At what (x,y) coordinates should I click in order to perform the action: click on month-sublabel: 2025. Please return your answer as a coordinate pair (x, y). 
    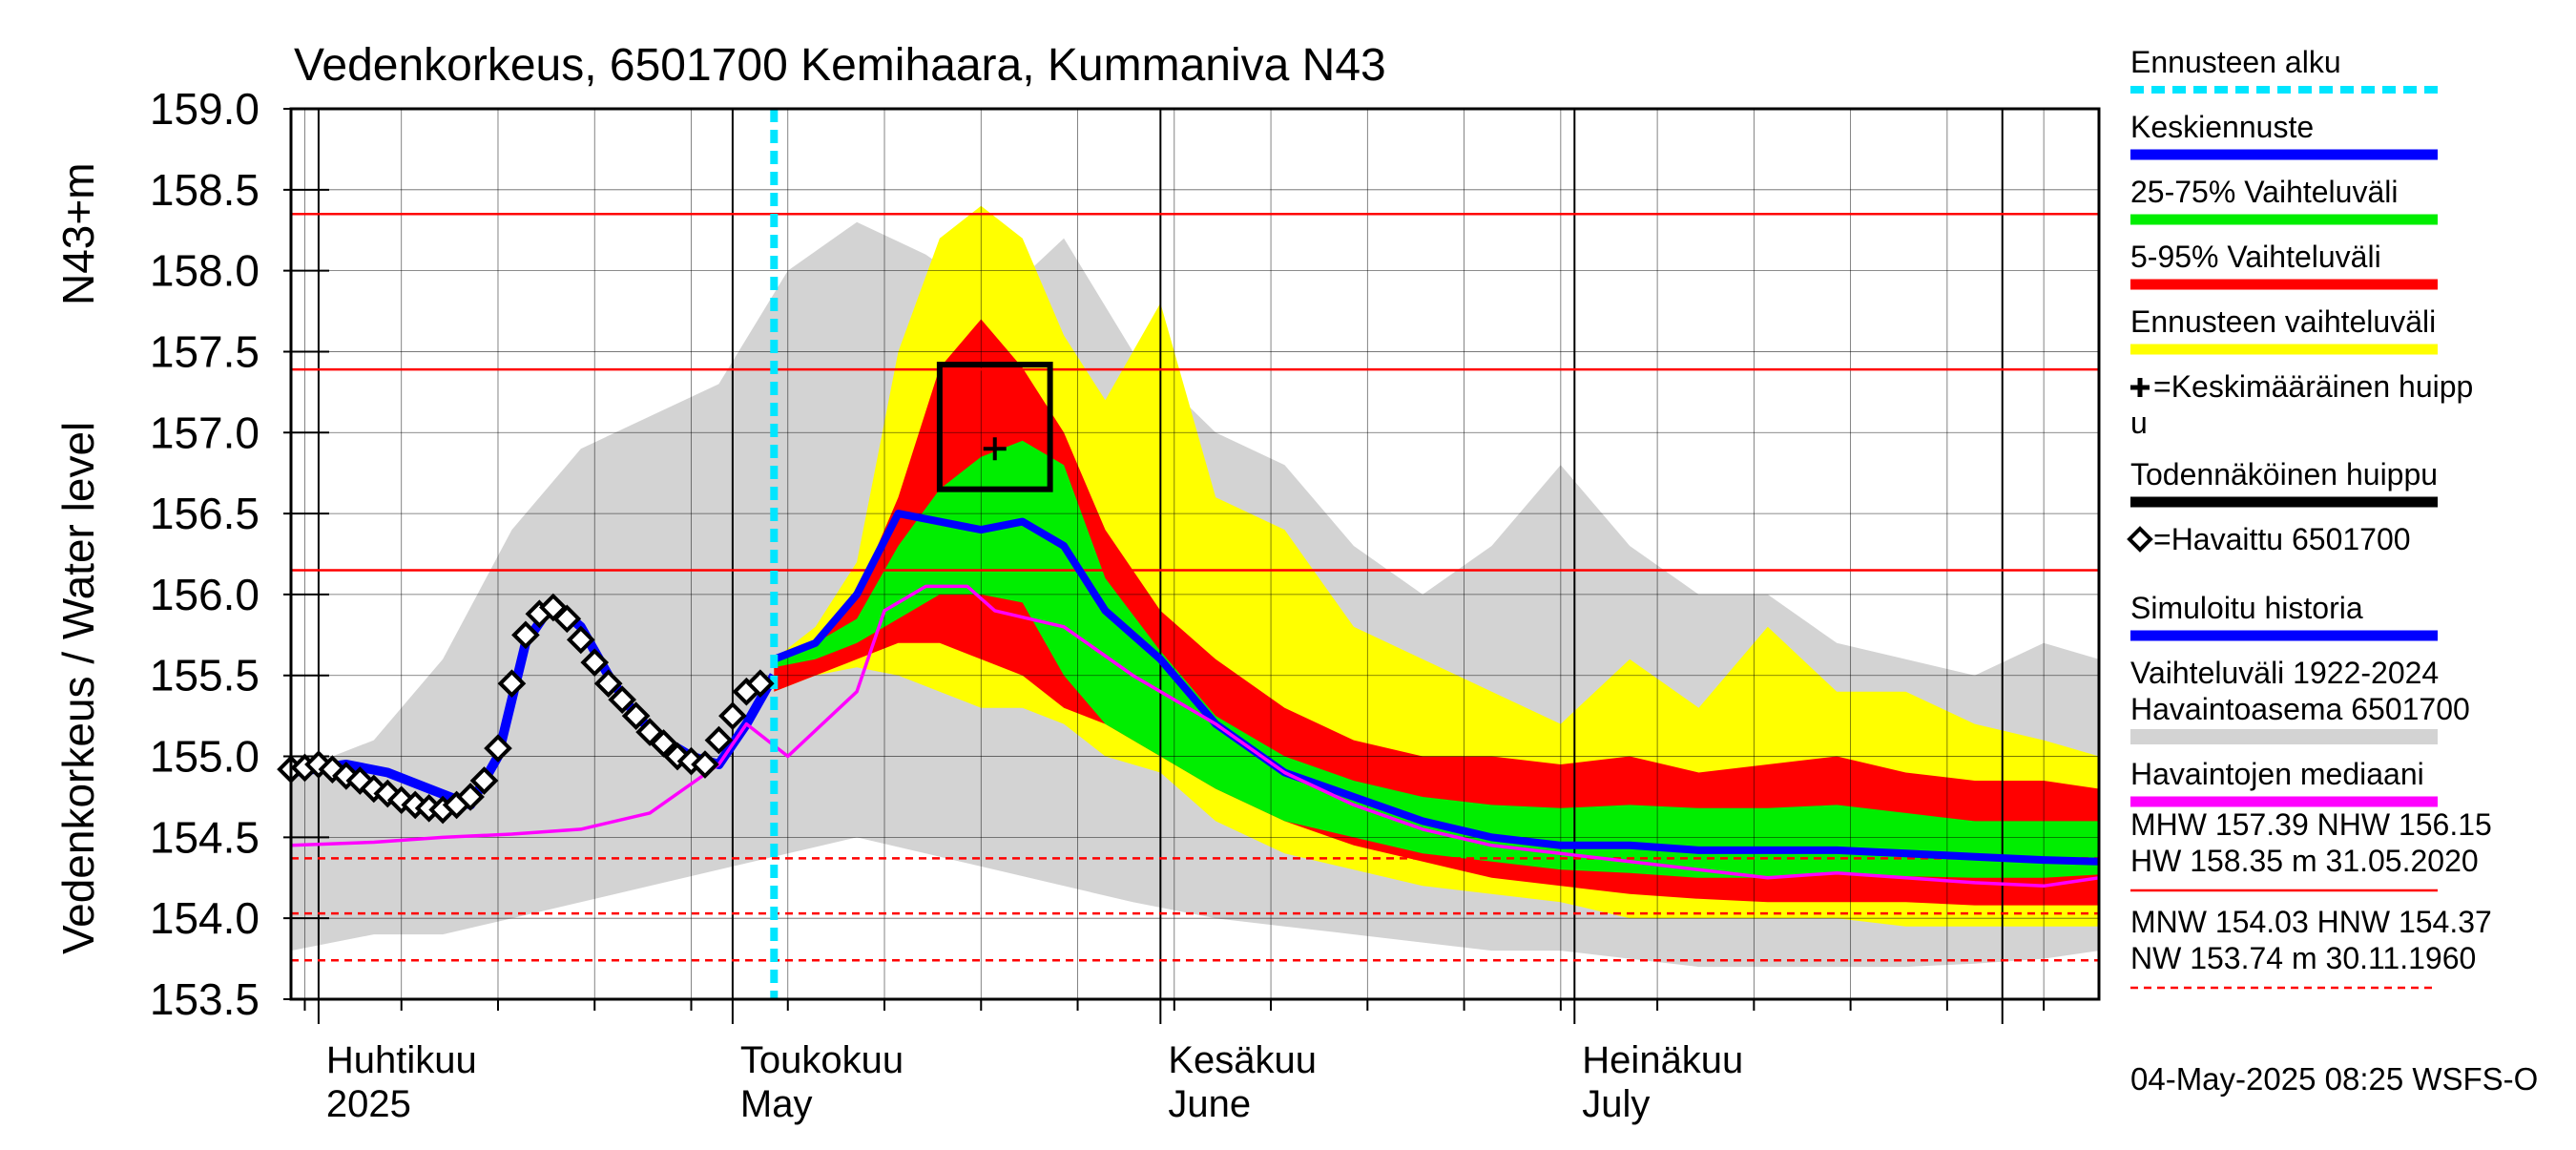
    Looking at the image, I should click on (368, 1104).